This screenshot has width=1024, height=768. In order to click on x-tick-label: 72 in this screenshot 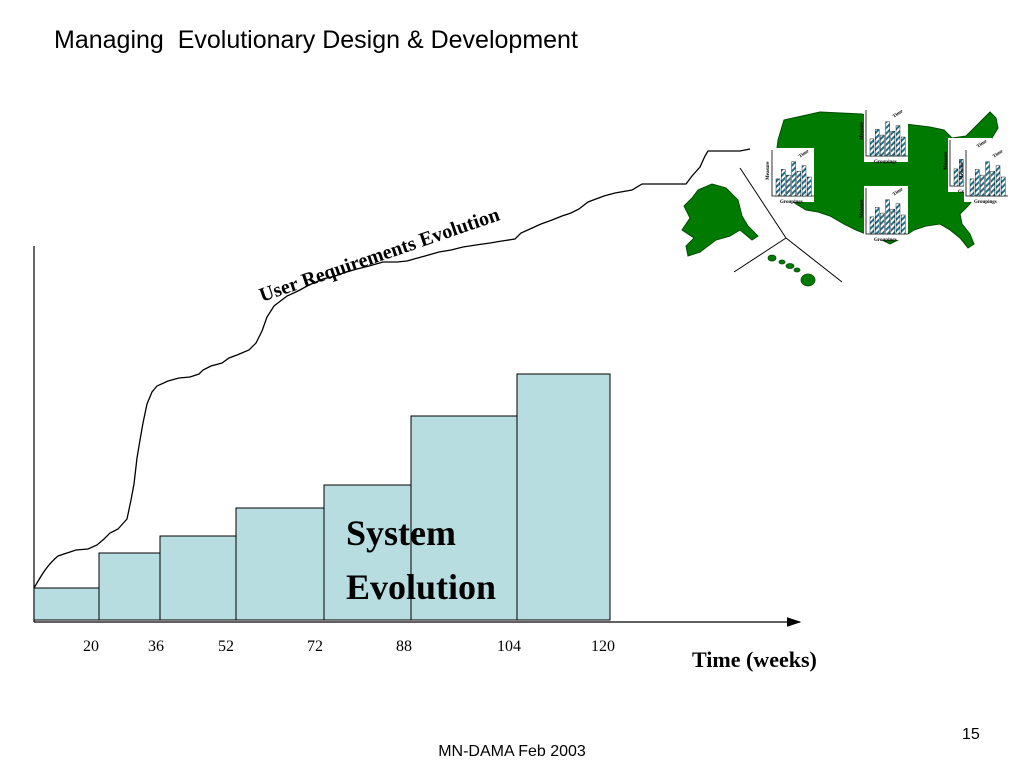, I will do `click(315, 646)`.